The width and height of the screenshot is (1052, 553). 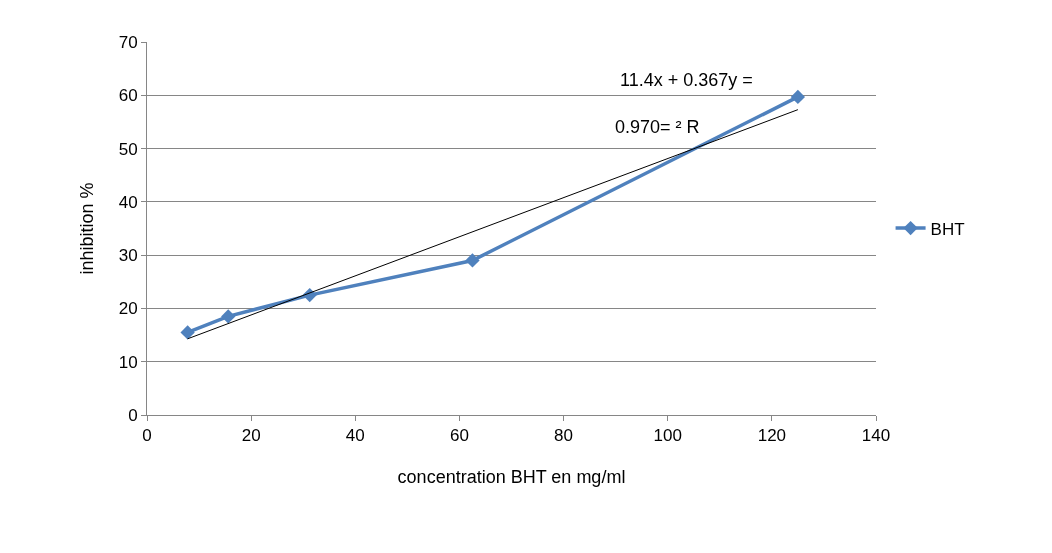 I want to click on x-tick-label: 60, so click(x=459, y=436).